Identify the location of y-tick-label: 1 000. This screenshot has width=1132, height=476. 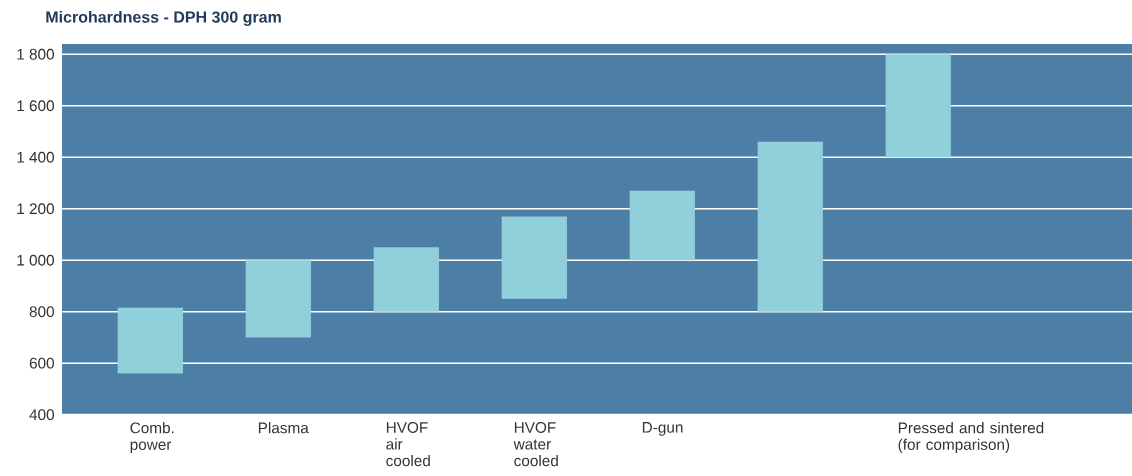
(35, 260).